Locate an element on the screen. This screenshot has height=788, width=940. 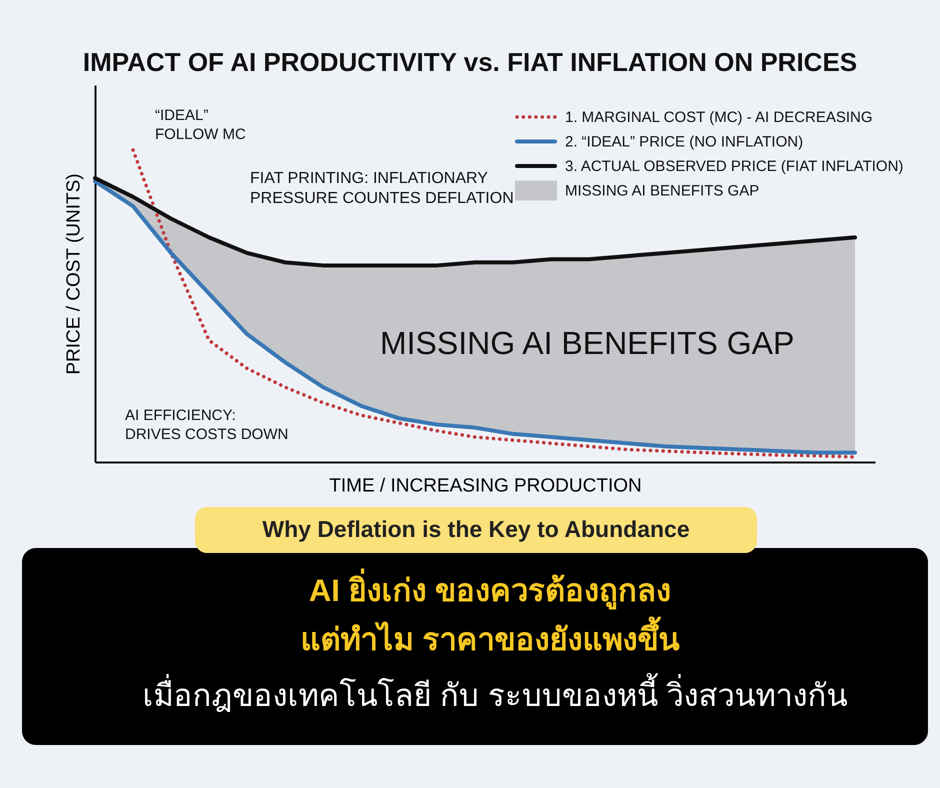
legend-label: 1. MARGINAL COST (MC) - AI DECREASING is located at coordinates (719, 117).